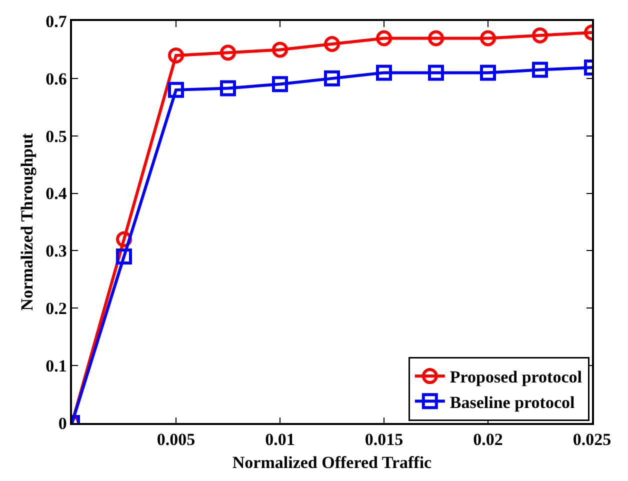  I want to click on legend-label: Proposed protocol, so click(516, 377).